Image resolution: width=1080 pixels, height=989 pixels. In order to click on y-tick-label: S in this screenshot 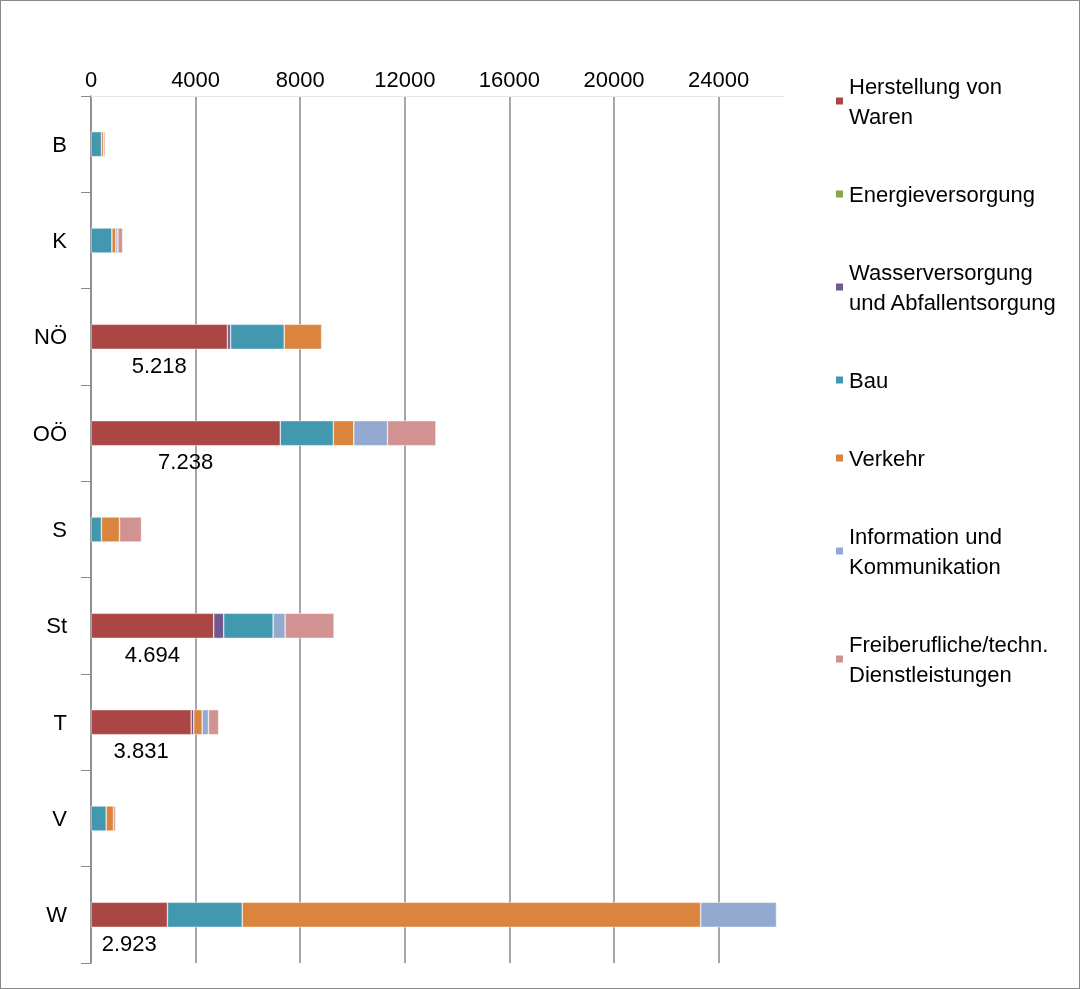, I will do `click(59, 529)`.